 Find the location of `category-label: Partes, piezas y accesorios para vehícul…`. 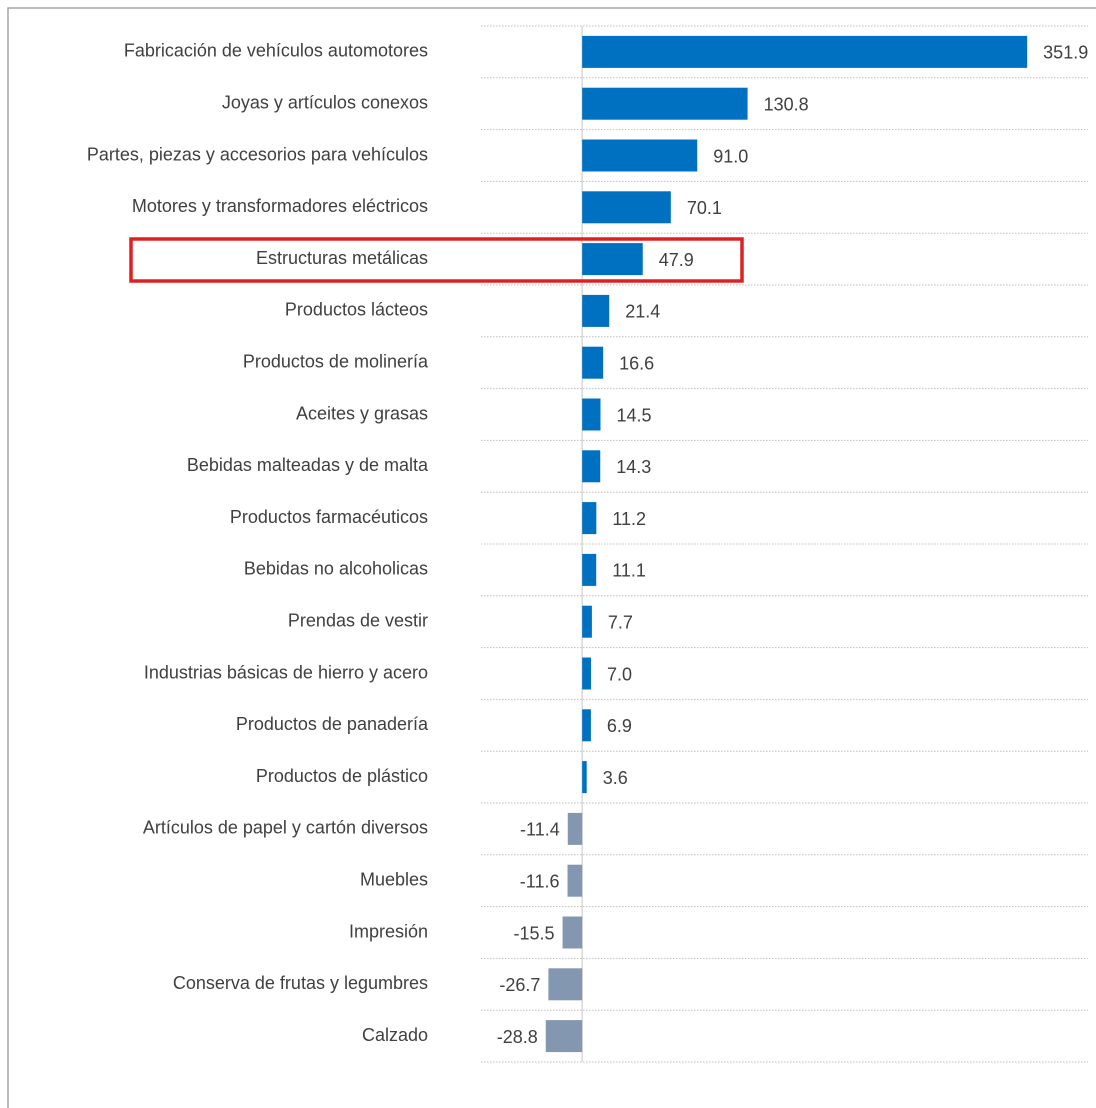

category-label: Partes, piezas y accesorios para vehícul… is located at coordinates (257, 154).